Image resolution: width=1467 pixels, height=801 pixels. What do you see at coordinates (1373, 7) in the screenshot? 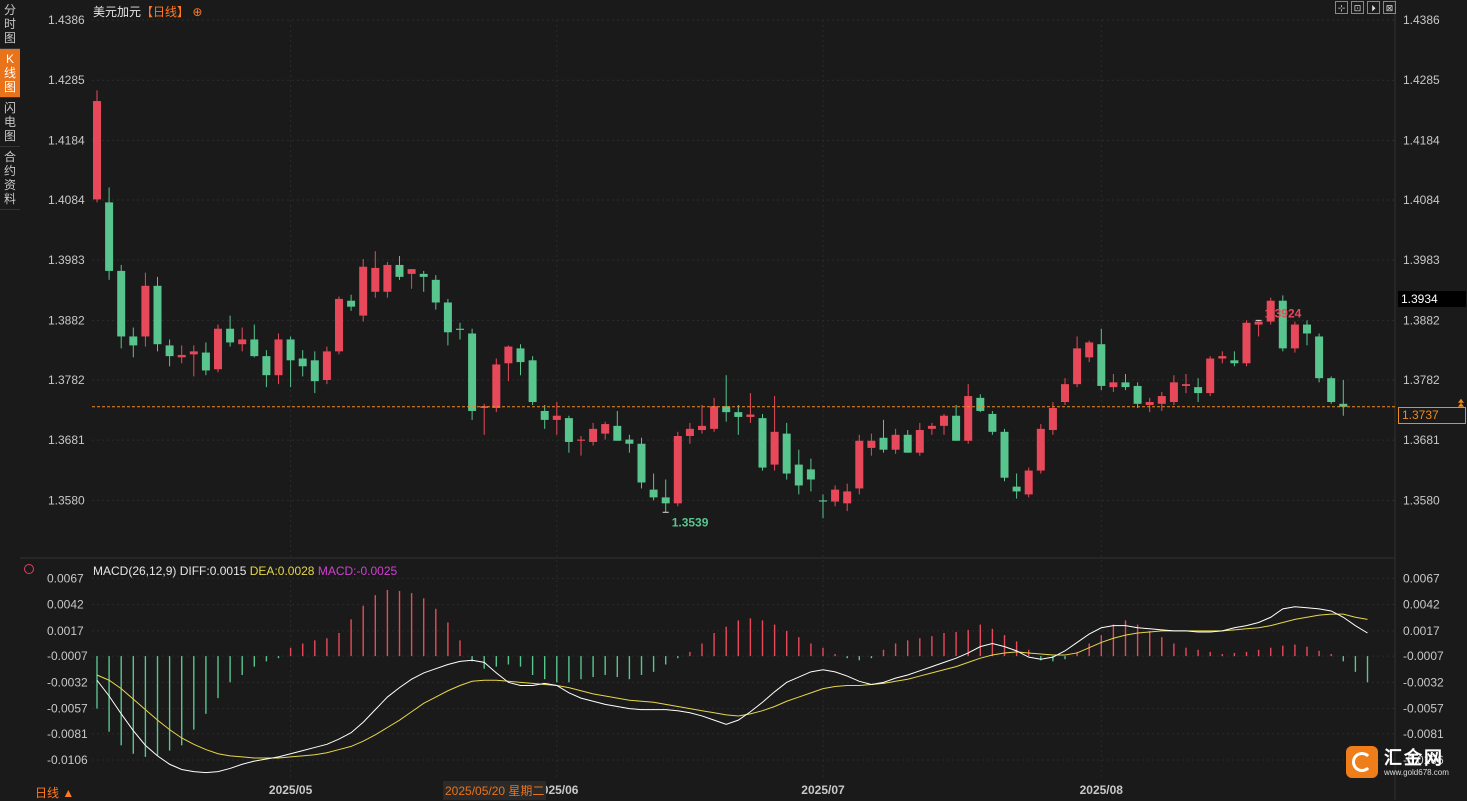
I see `toolbar-button-2: ⏵` at bounding box center [1373, 7].